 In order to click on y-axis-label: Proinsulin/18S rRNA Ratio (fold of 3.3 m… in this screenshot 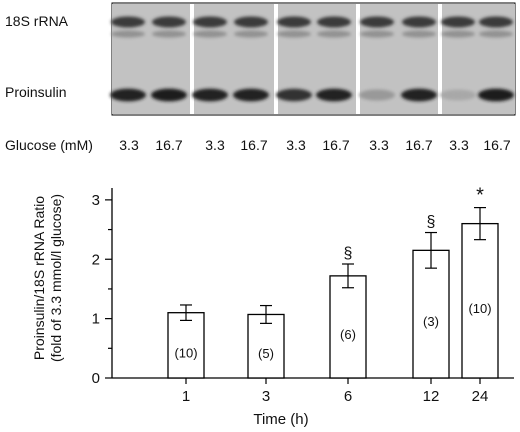, I will do `click(47, 278)`.